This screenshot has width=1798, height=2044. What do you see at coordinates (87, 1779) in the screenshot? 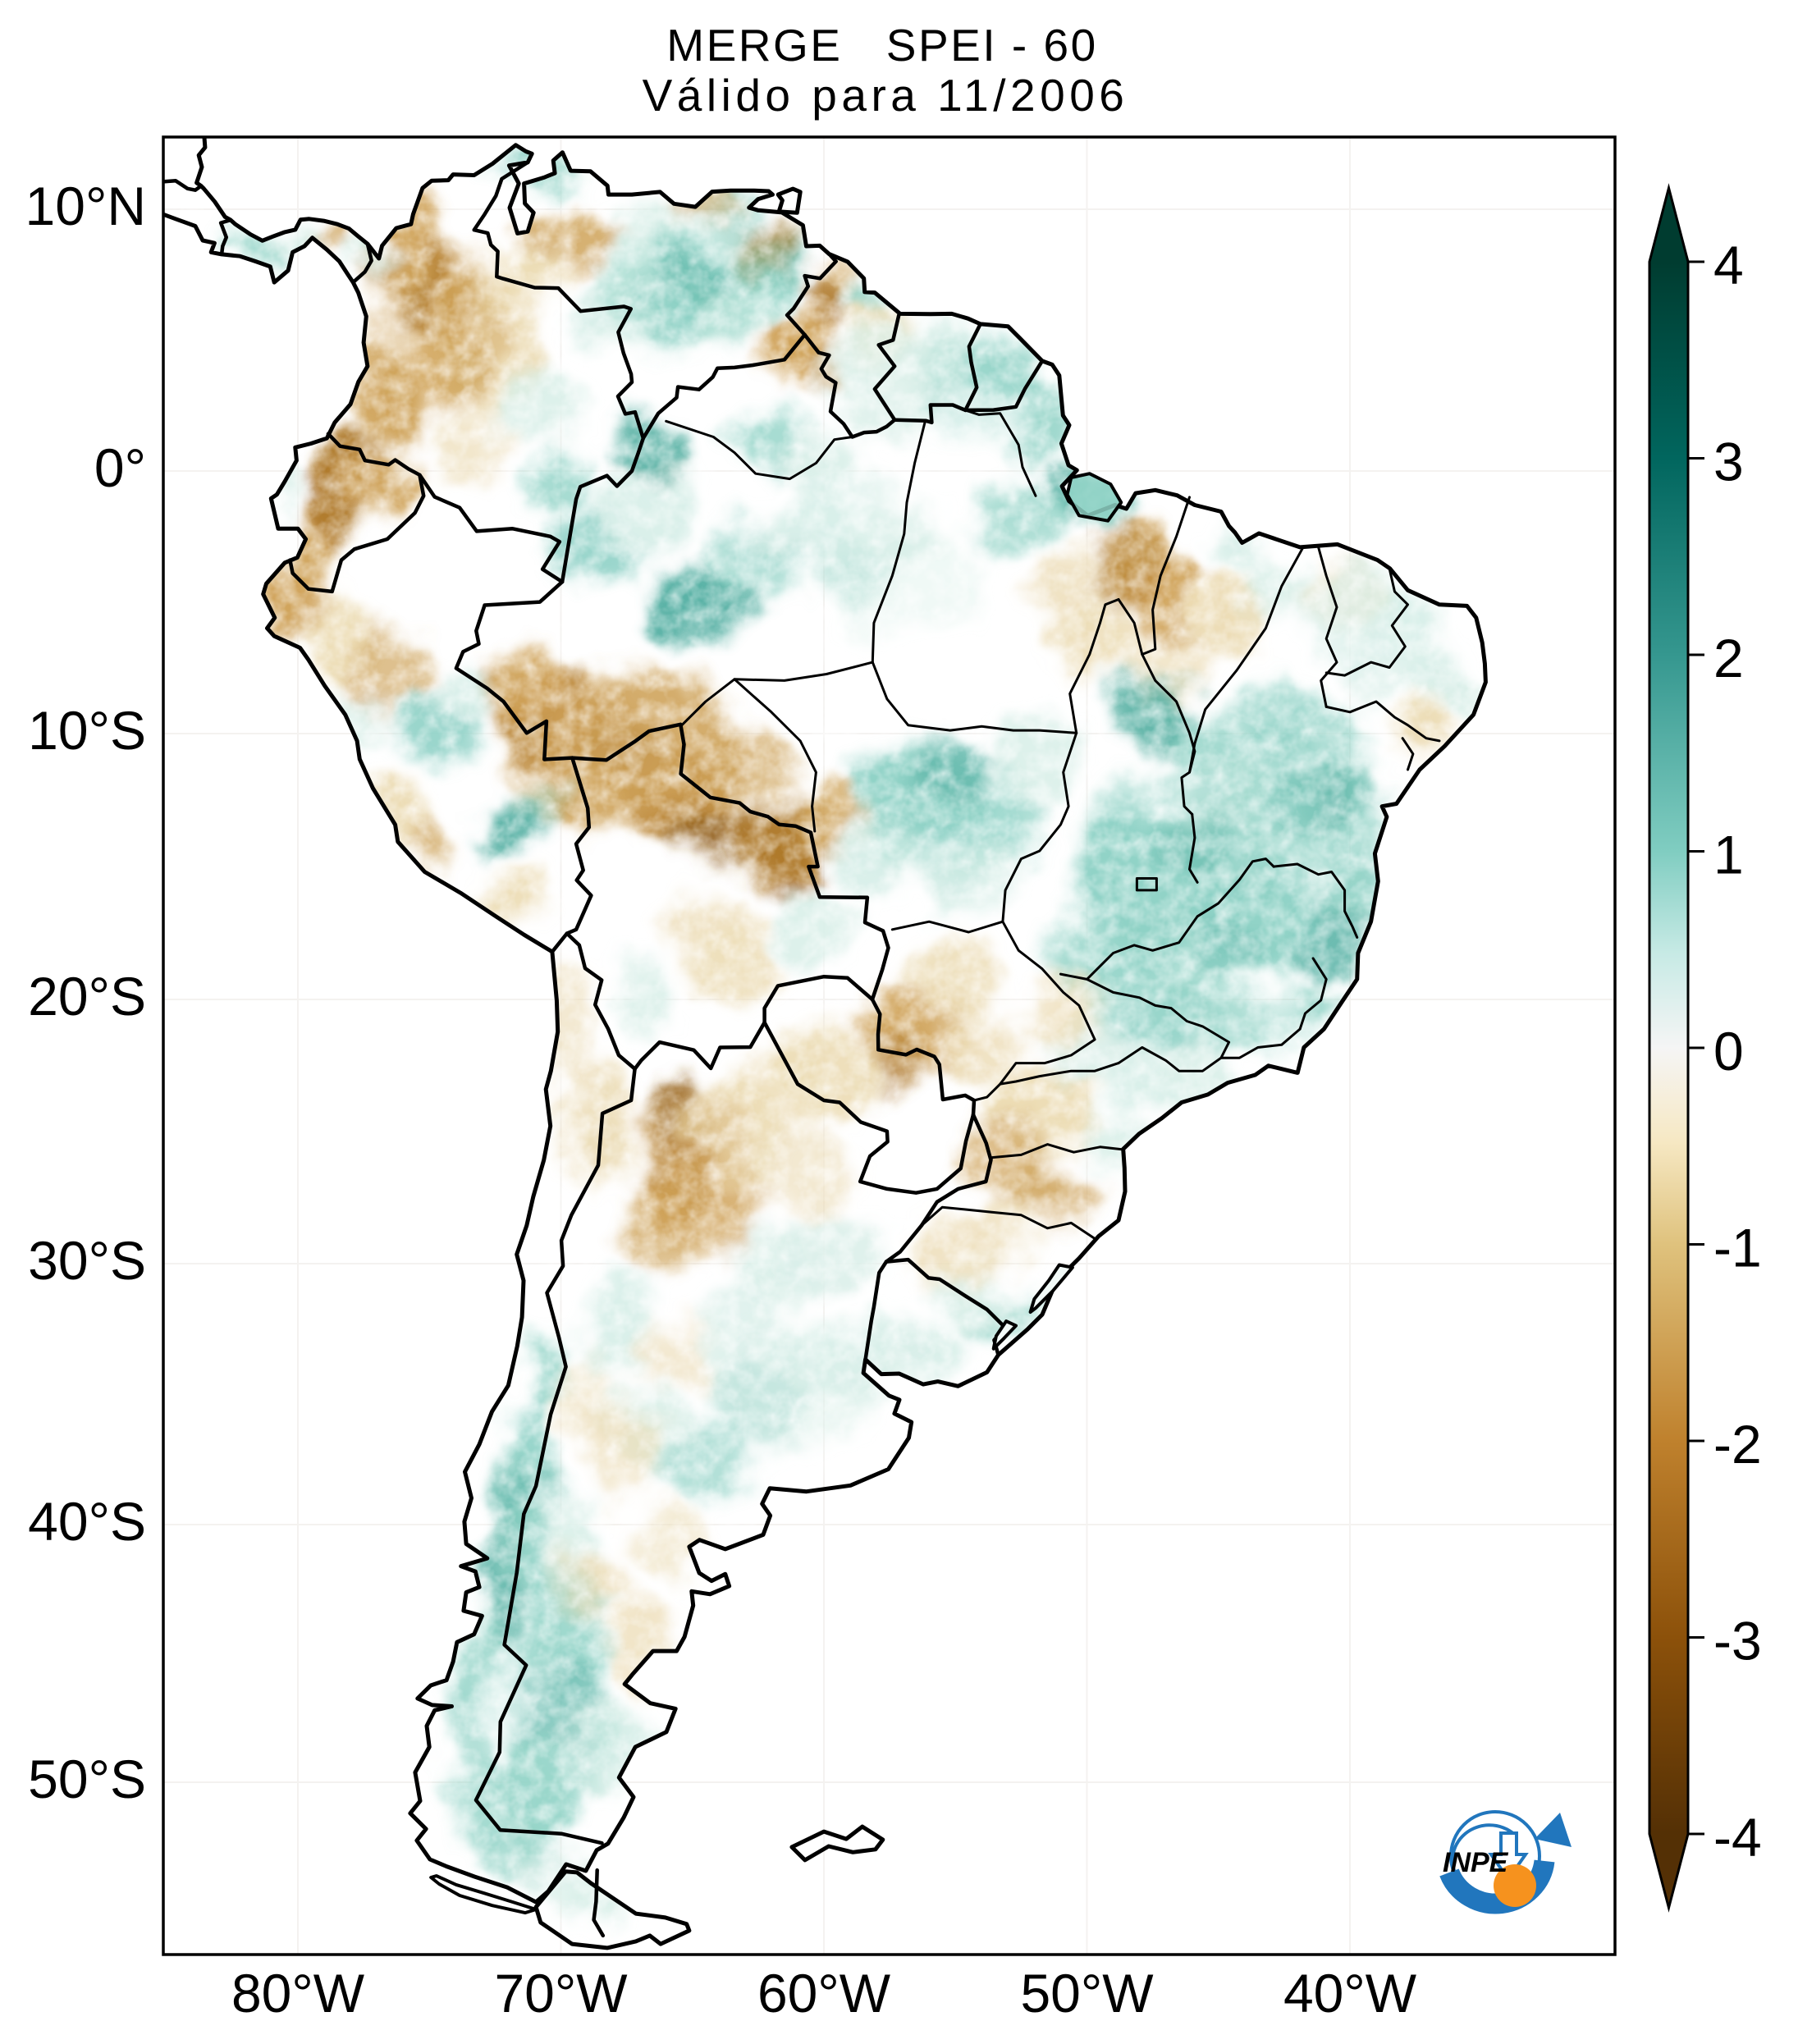
I see `svg-text: 50°S` at bounding box center [87, 1779].